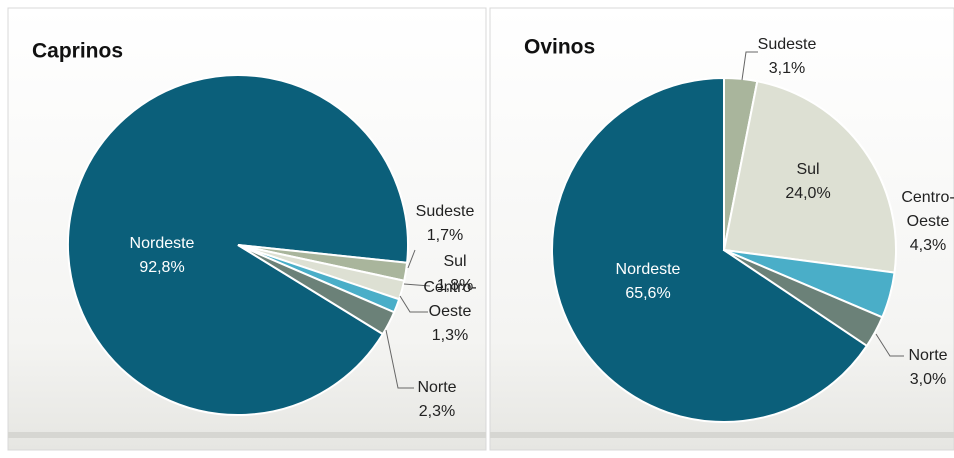 The image size is (954, 458). Describe the element at coordinates (928, 379) in the screenshot. I see `value-label: 3,0%` at that location.